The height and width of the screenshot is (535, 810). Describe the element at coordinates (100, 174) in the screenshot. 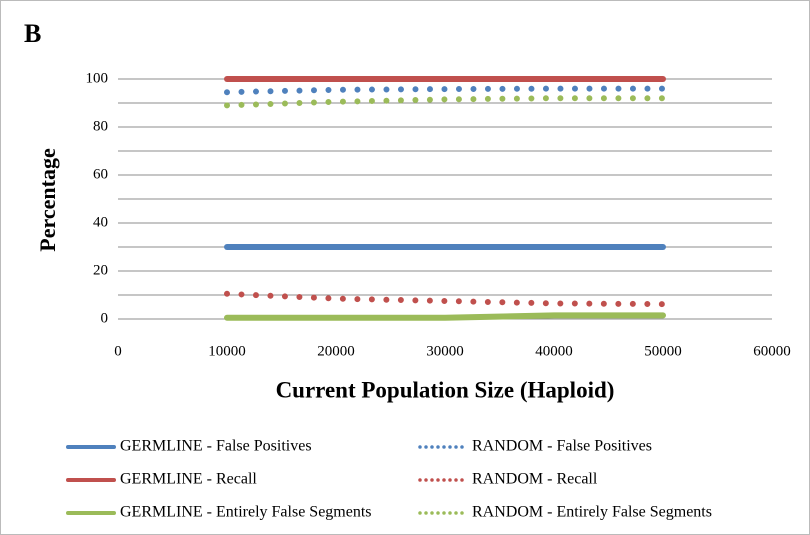

I see `y-tick-label: 60` at that location.